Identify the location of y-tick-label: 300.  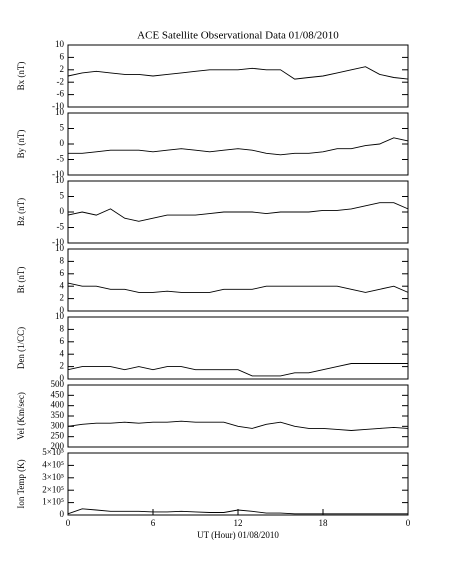
(58, 425).